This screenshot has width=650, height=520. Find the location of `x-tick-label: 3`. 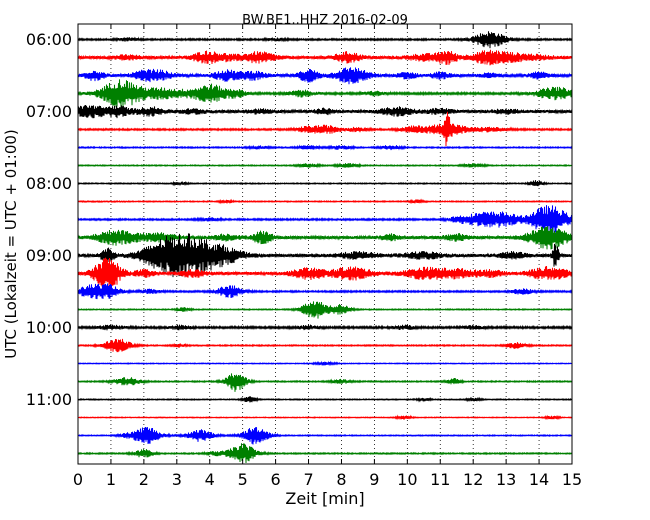

x-tick-label: 3 is located at coordinates (177, 479).